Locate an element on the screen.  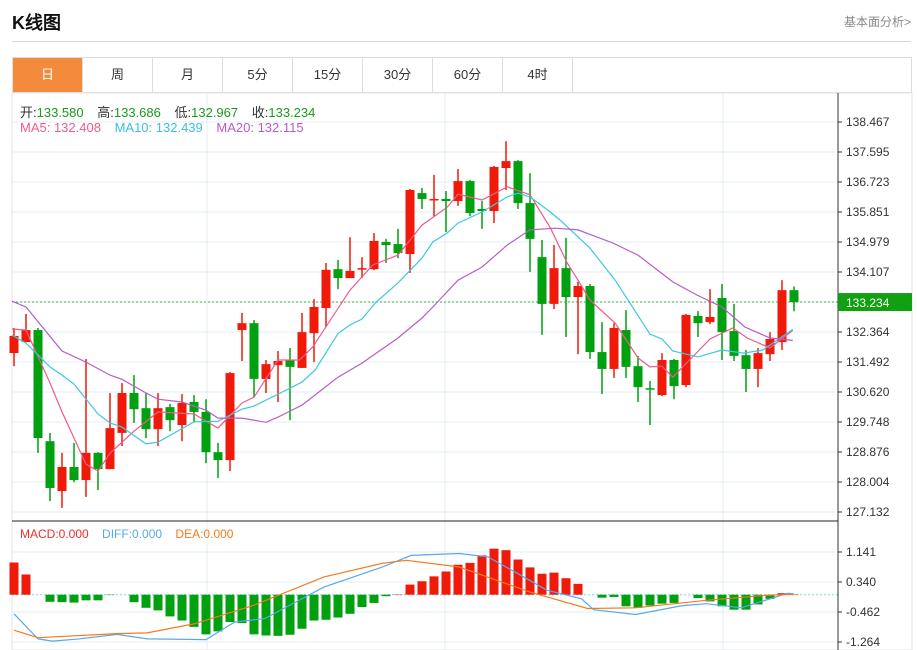
tab-4hour: 4时 is located at coordinates (538, 75).